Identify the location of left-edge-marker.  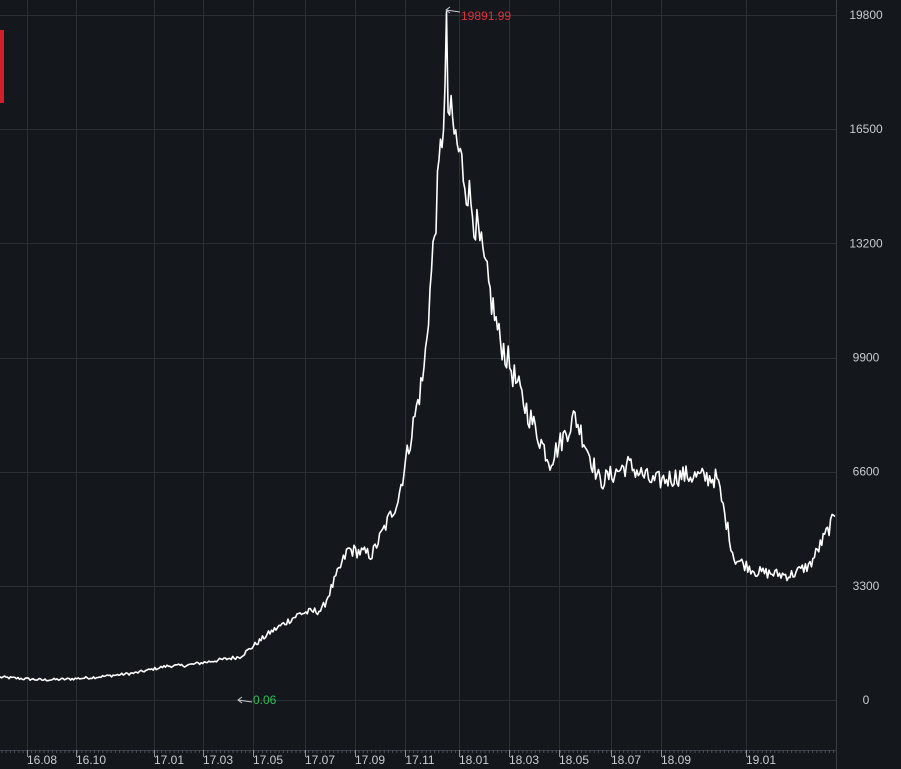
(2, 66).